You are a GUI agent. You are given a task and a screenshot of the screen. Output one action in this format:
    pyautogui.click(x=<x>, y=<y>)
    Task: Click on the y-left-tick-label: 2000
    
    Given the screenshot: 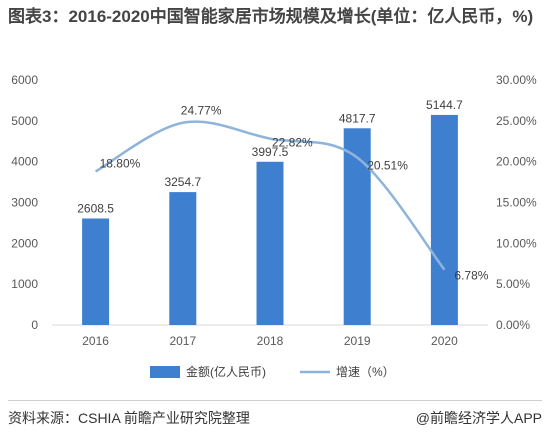 What is the action you would take?
    pyautogui.click(x=24, y=243)
    